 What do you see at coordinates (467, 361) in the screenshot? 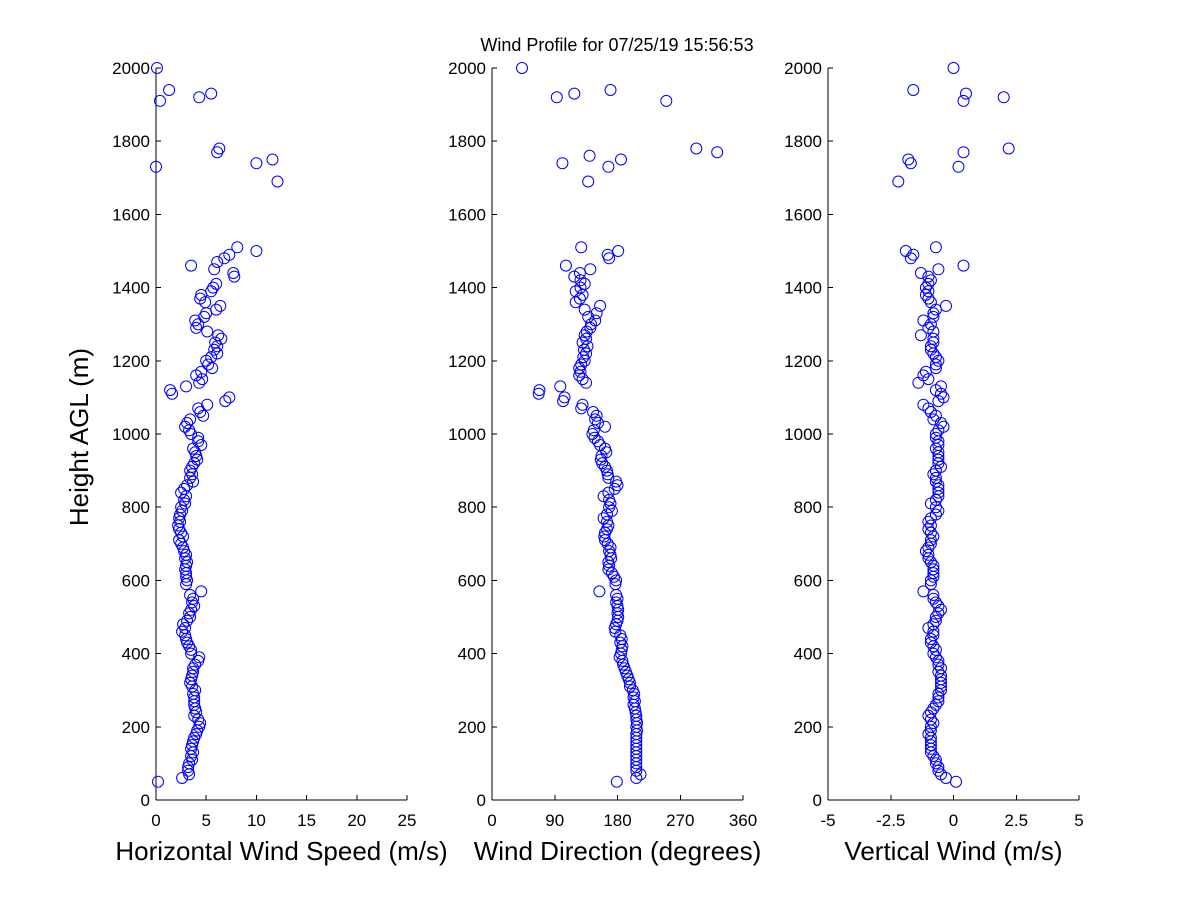
I see `y-tick-label: 1200` at bounding box center [467, 361].